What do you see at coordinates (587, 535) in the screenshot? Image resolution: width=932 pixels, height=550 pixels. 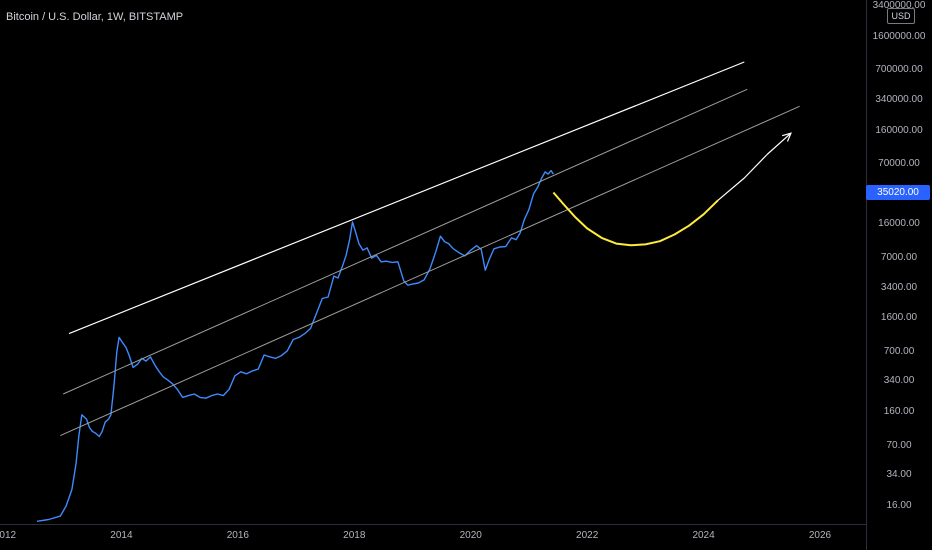 I see `x-tick-label: 2022` at bounding box center [587, 535].